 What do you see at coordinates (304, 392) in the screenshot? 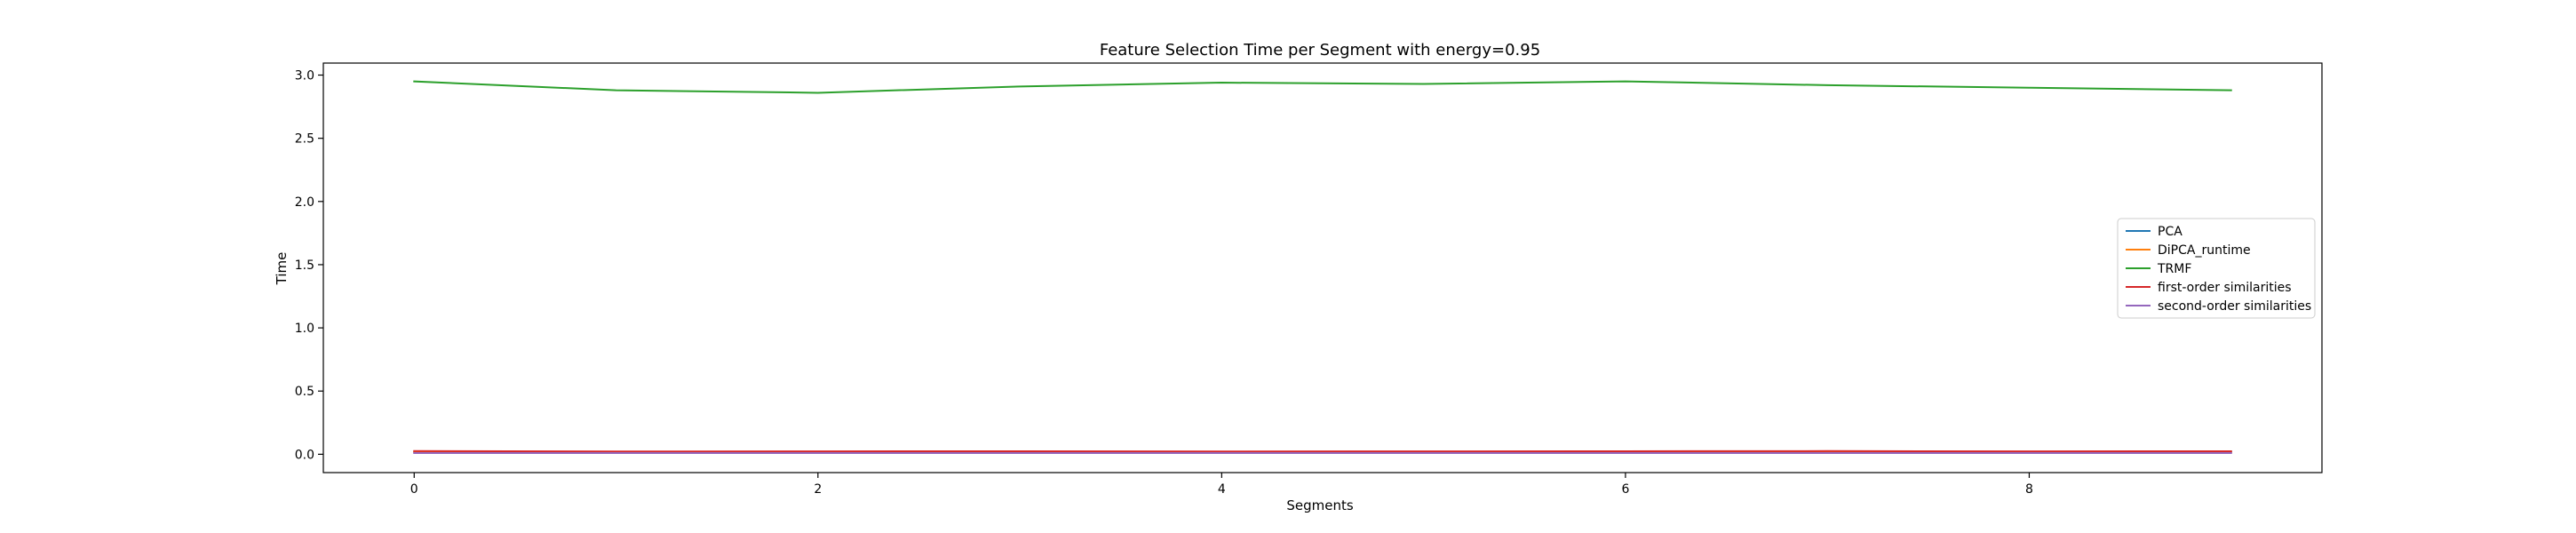
I see `y-tick-label: 0.5` at bounding box center [304, 392].